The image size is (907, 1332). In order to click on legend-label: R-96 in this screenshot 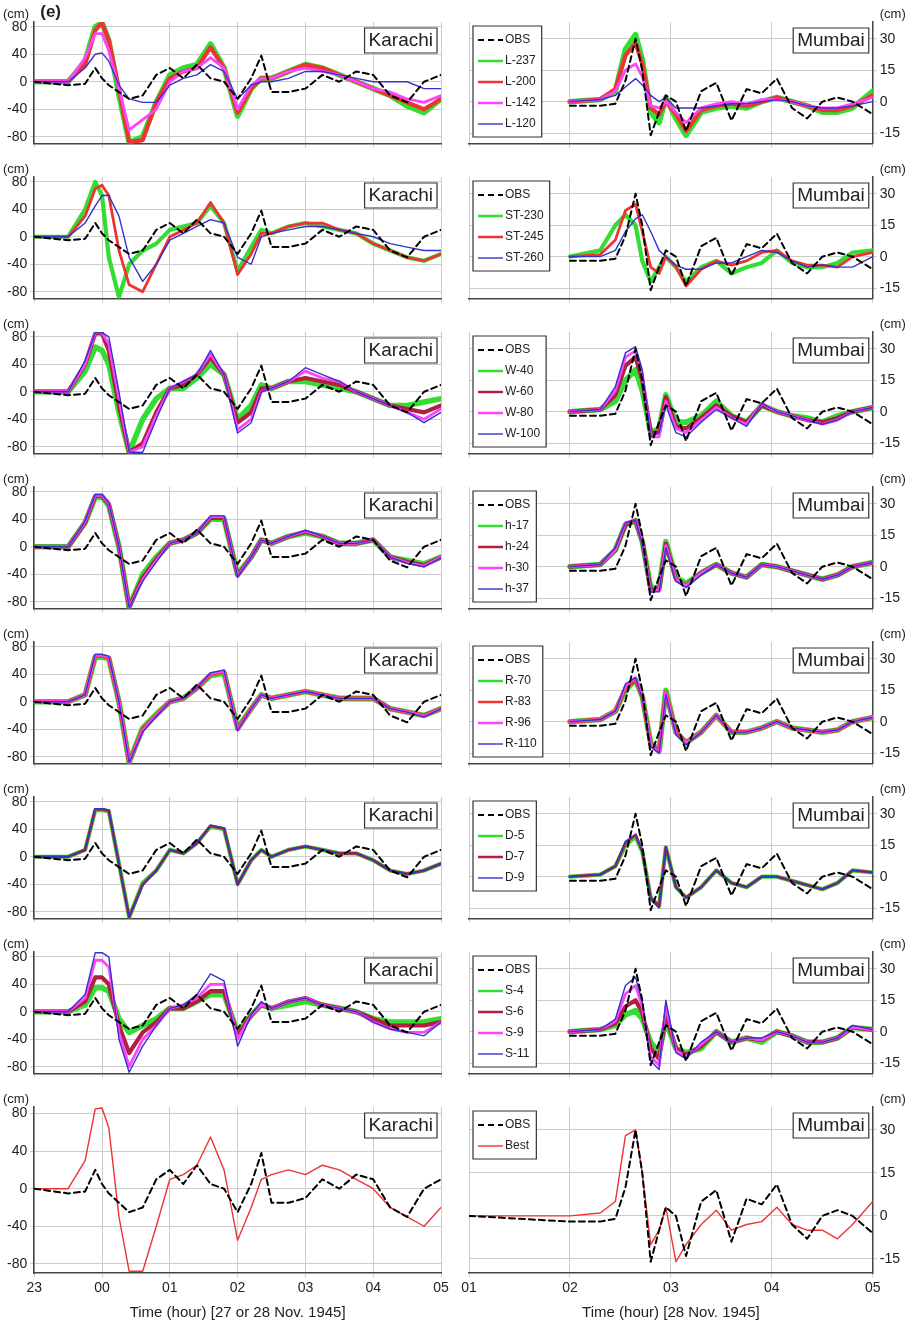, I will do `click(518, 722)`.